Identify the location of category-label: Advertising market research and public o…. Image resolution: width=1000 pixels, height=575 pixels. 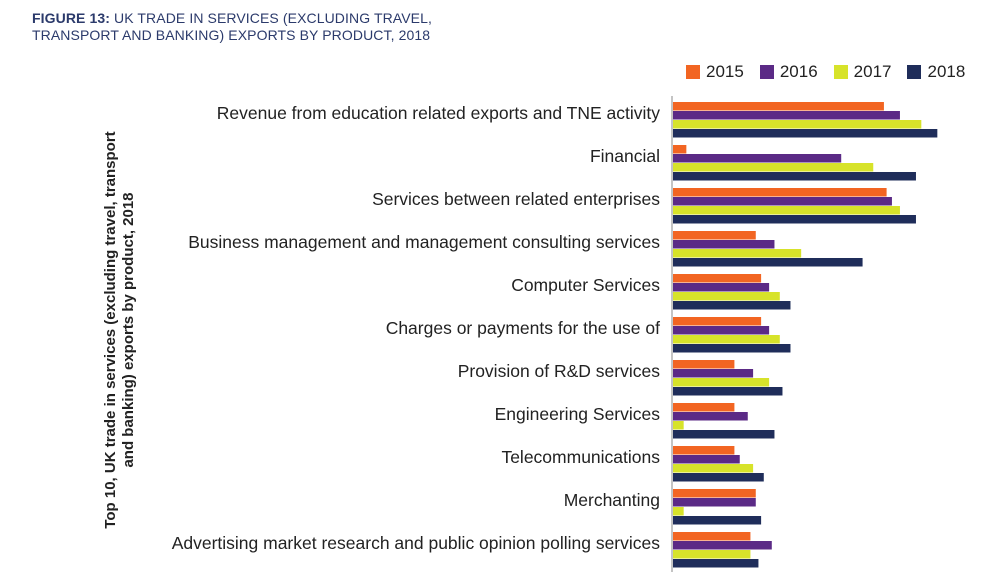
(416, 543).